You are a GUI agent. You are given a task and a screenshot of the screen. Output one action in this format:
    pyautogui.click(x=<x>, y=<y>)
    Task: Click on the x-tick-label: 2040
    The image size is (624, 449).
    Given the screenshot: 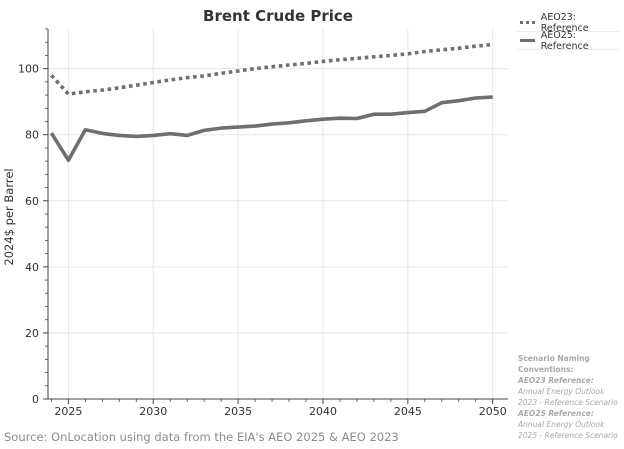 What is the action you would take?
    pyautogui.click(x=323, y=411)
    